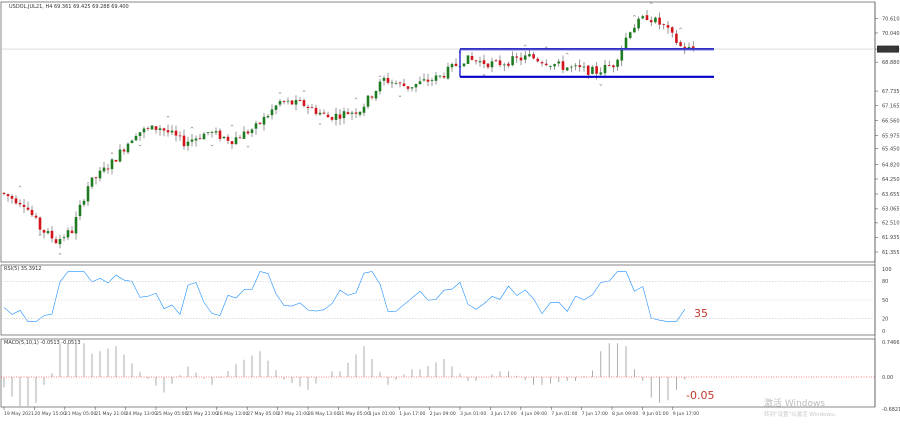 The height and width of the screenshot is (425, 900). I want to click on price-tick-label-8: 65.450, so click(891, 150).